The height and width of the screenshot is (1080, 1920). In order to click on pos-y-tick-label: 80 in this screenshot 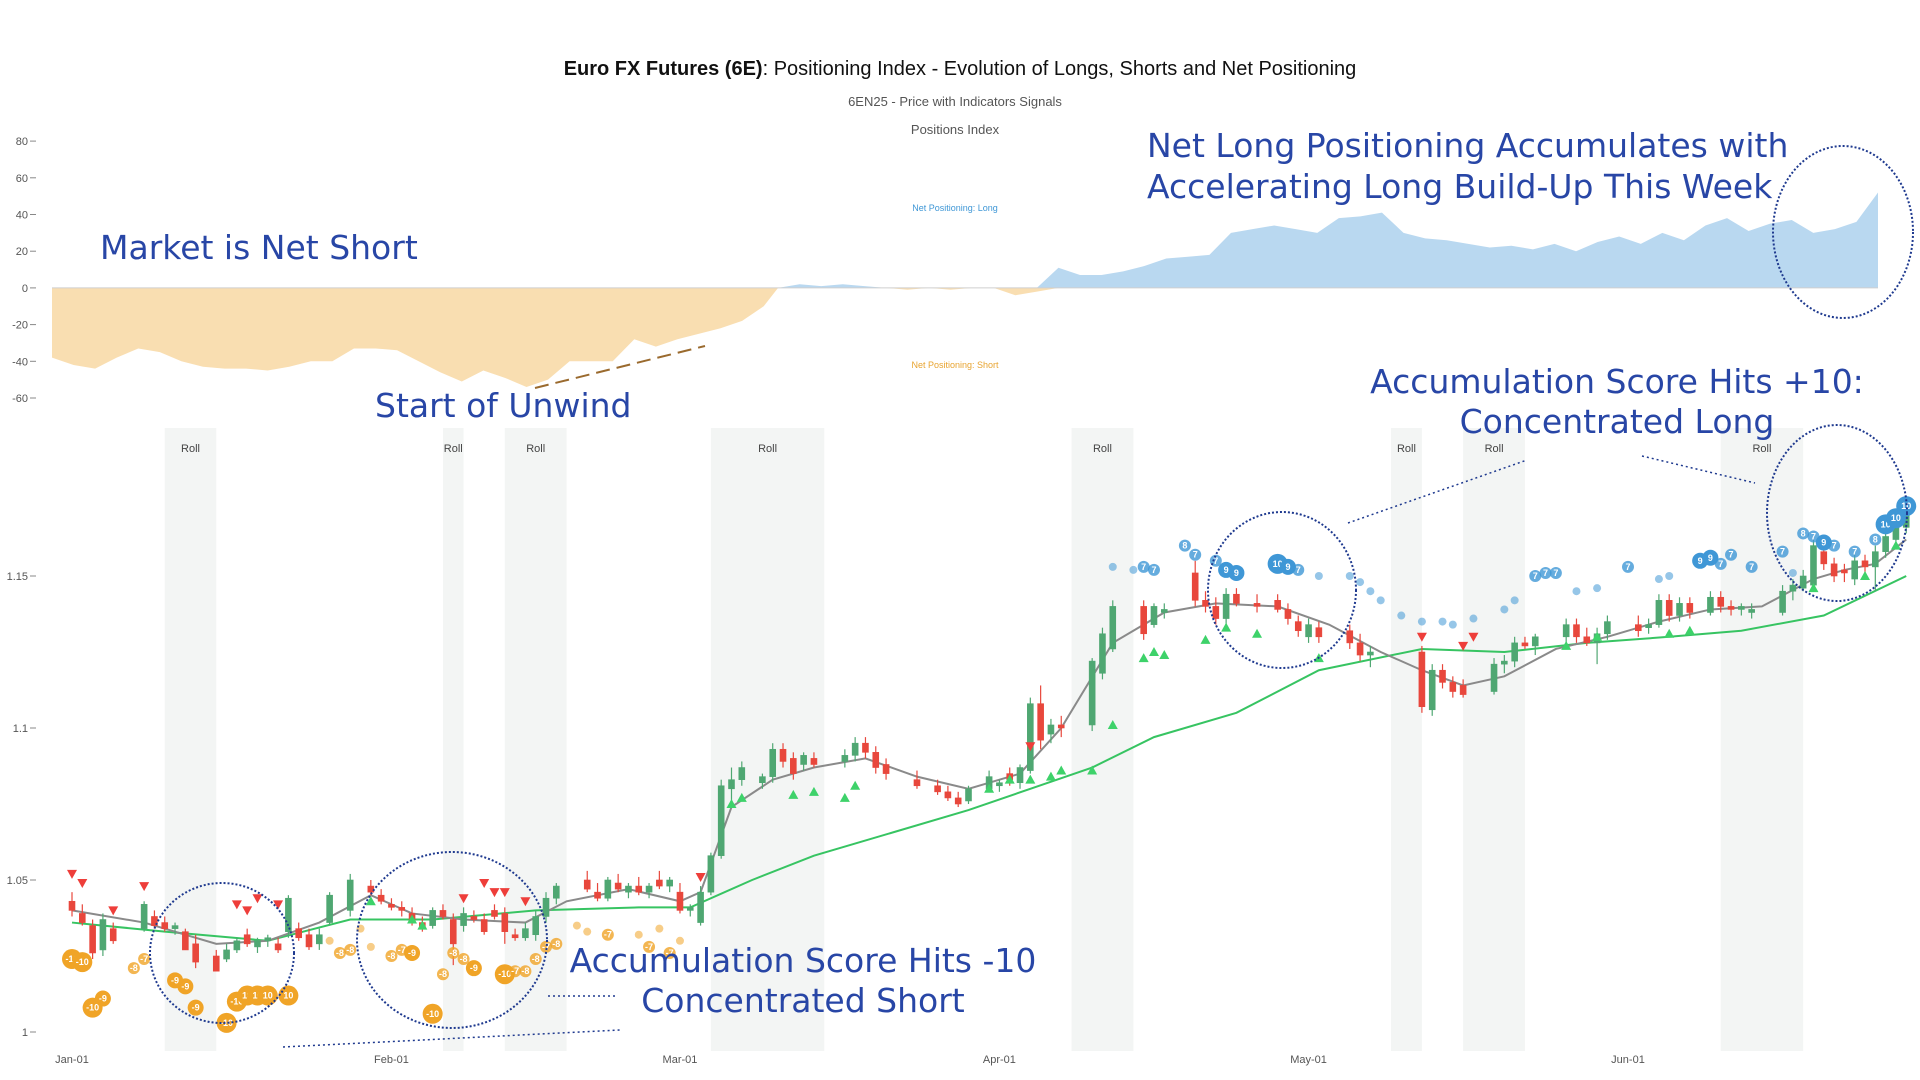, I will do `click(22, 142)`.